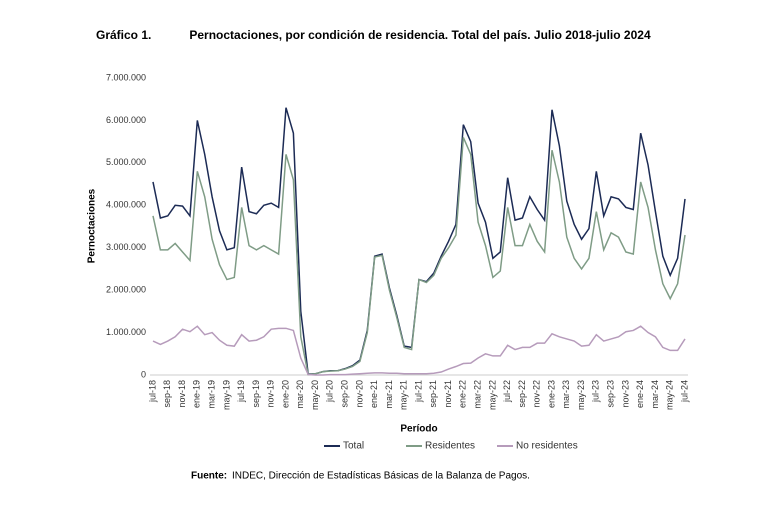 This screenshot has height=508, width=760. Describe the element at coordinates (463, 394) in the screenshot. I see `x-tick-label: ene-22` at that location.